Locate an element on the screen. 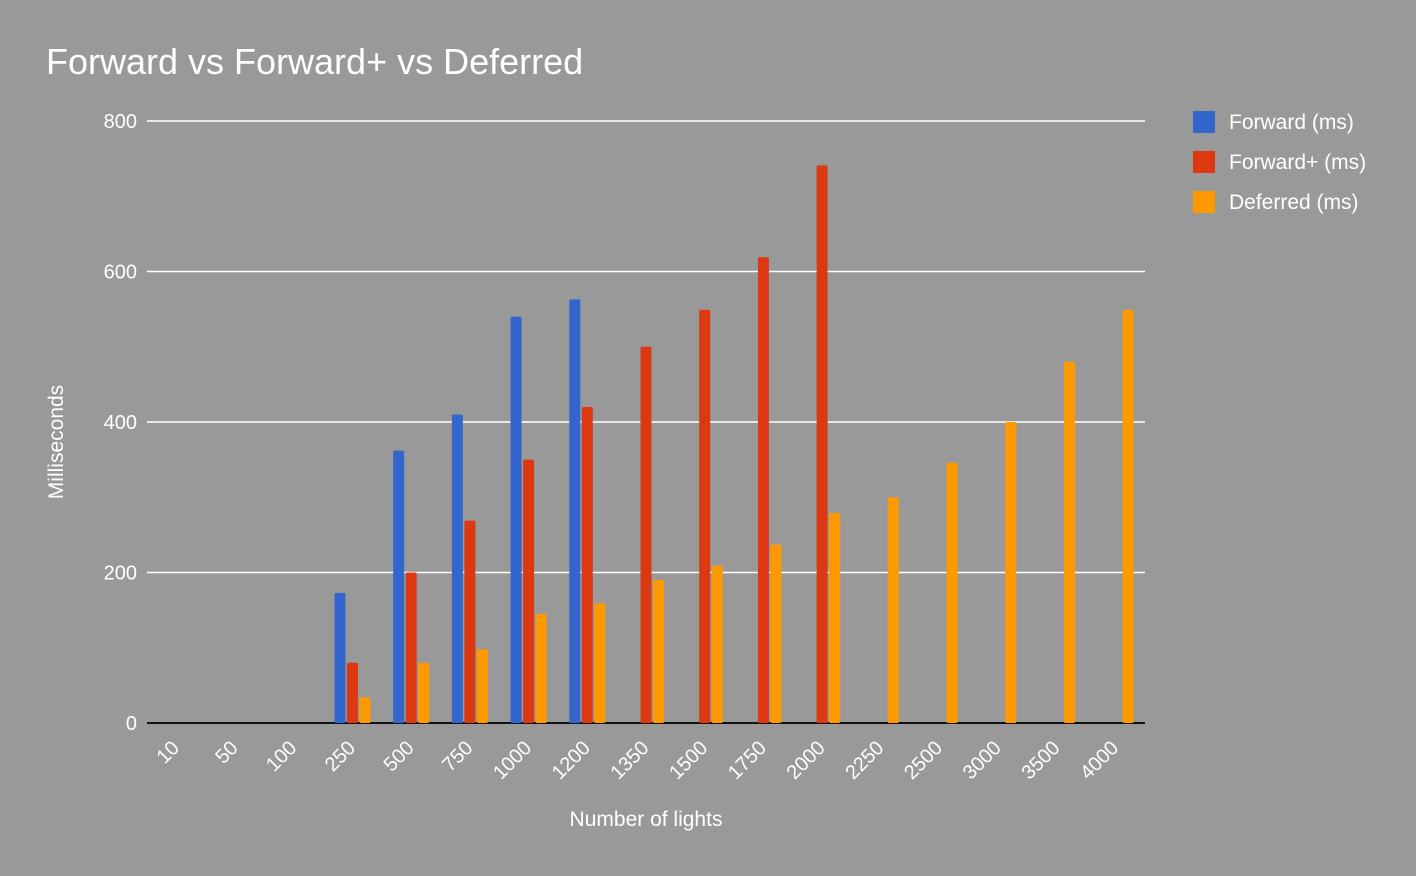 Image resolution: width=1416 pixels, height=876 pixels. x-axis-label: Number of lights is located at coordinates (646, 819).